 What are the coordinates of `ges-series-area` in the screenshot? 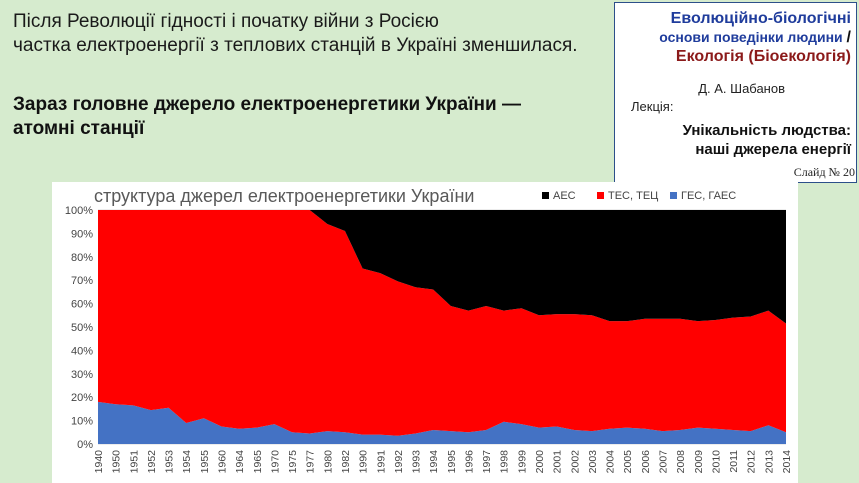 It's located at (442, 422).